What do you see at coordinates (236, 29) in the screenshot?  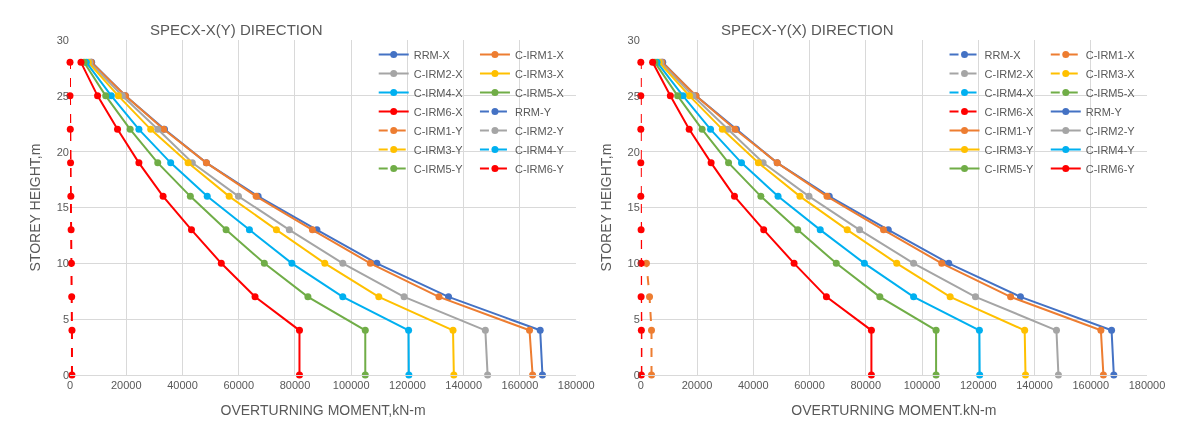 I see `chart-title: SPECX-X(Y) DIRECTION` at bounding box center [236, 29].